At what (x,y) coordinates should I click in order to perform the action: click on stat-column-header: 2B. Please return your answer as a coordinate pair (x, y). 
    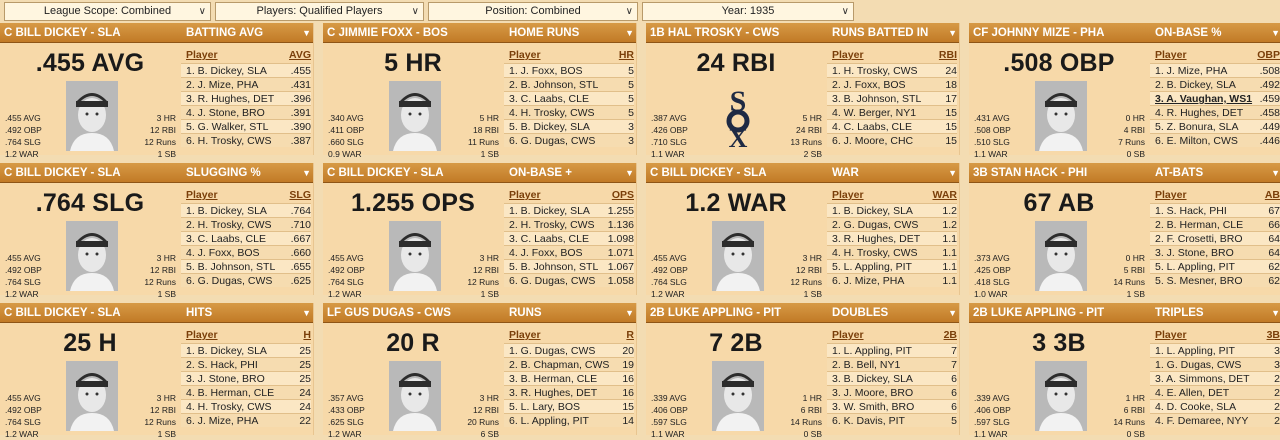
    Looking at the image, I should click on (950, 335).